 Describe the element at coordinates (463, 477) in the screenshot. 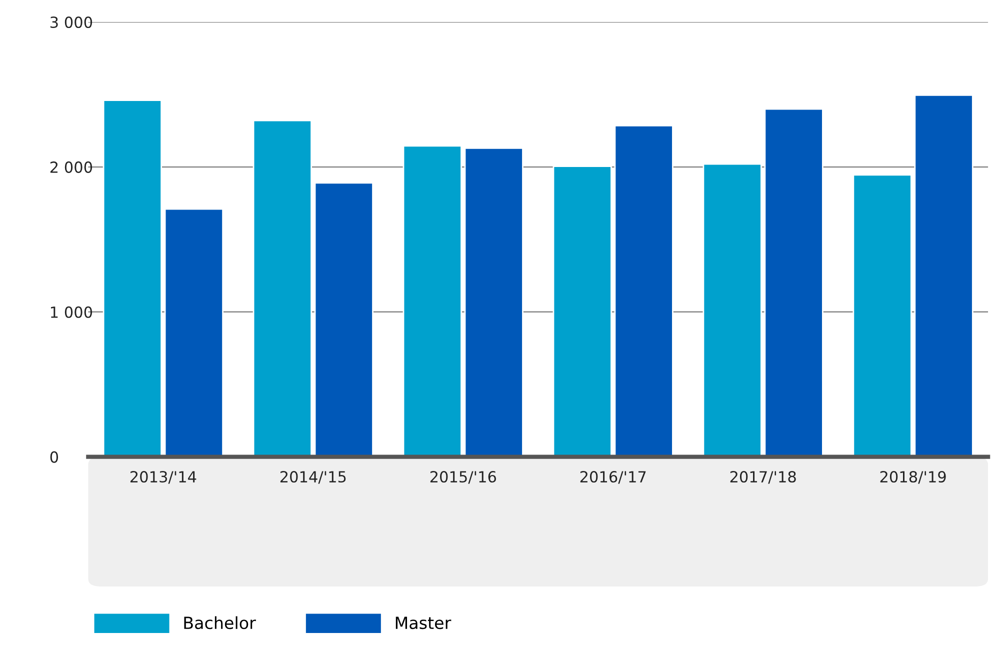

I see `x-tick-label: 2015/'16` at that location.